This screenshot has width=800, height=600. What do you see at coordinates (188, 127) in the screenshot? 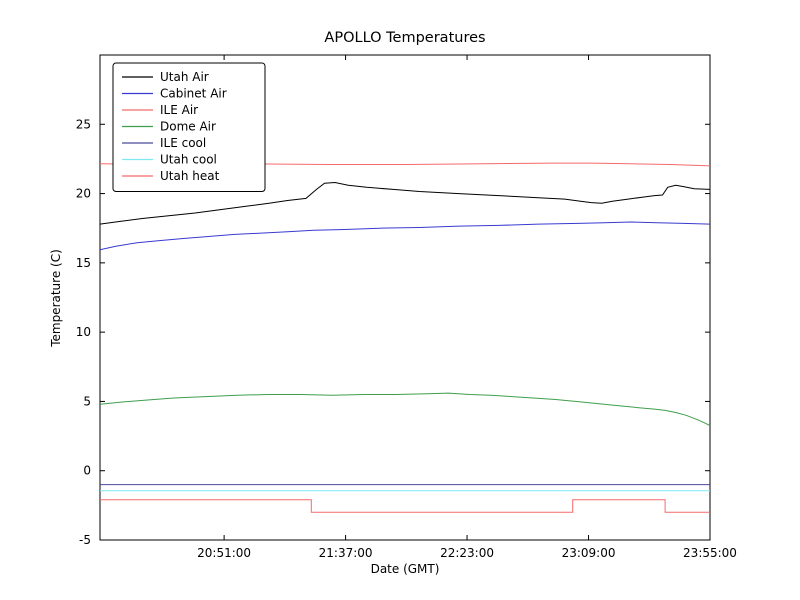
I see `legend-label-dome-air: Dome Air` at bounding box center [188, 127].